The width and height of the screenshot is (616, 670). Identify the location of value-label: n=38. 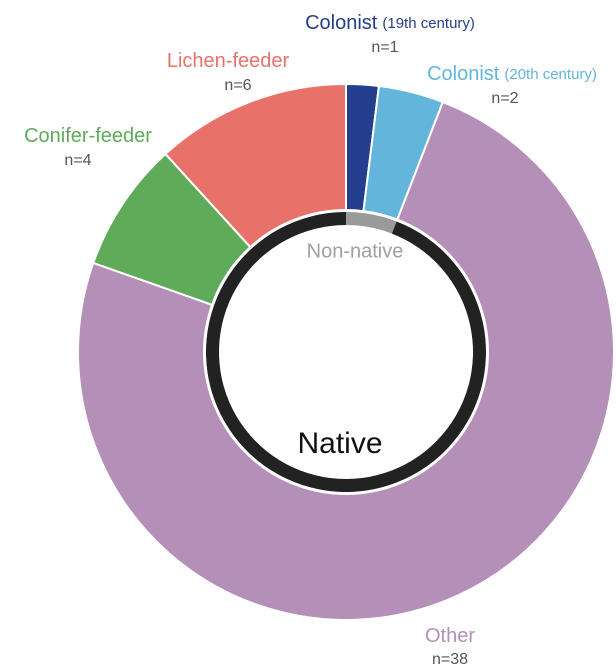
(450, 659).